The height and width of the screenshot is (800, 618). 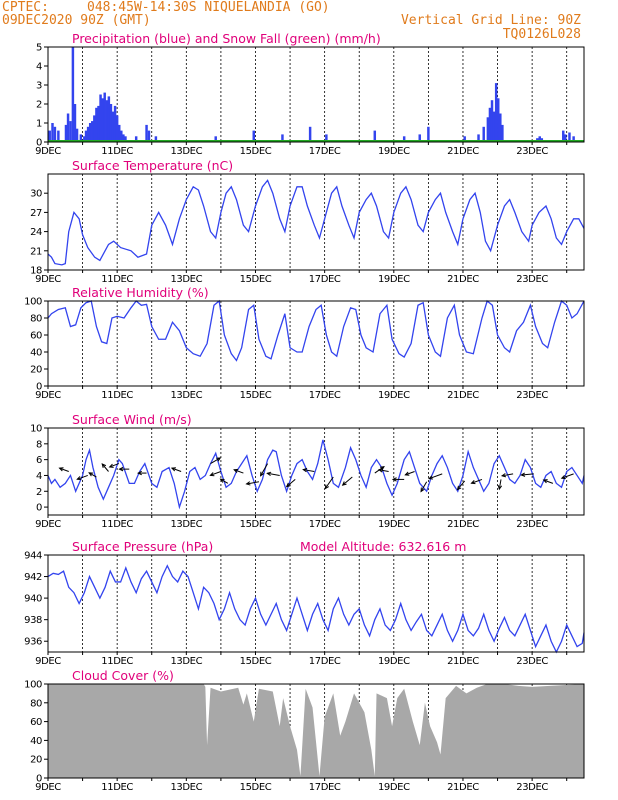 What do you see at coordinates (76, 20) in the screenshot?
I see `header-run: 09DEC2020 90Z (GMT)` at bounding box center [76, 20].